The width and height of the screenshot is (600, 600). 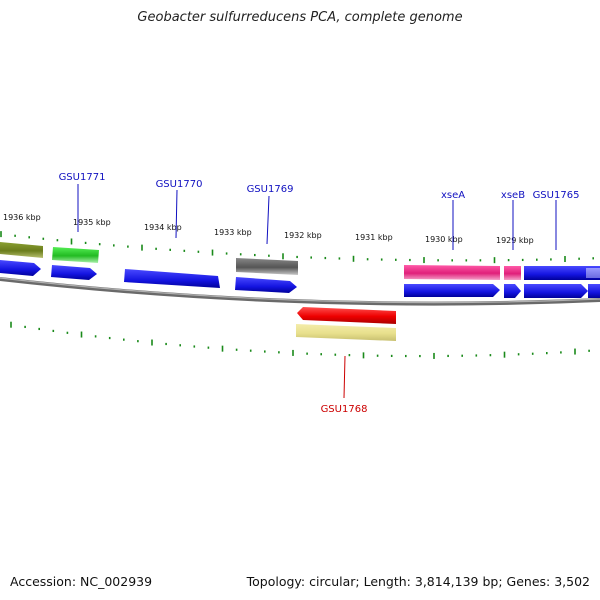 I want to click on cds-arrow-reverse-red, so click(x=346, y=315).